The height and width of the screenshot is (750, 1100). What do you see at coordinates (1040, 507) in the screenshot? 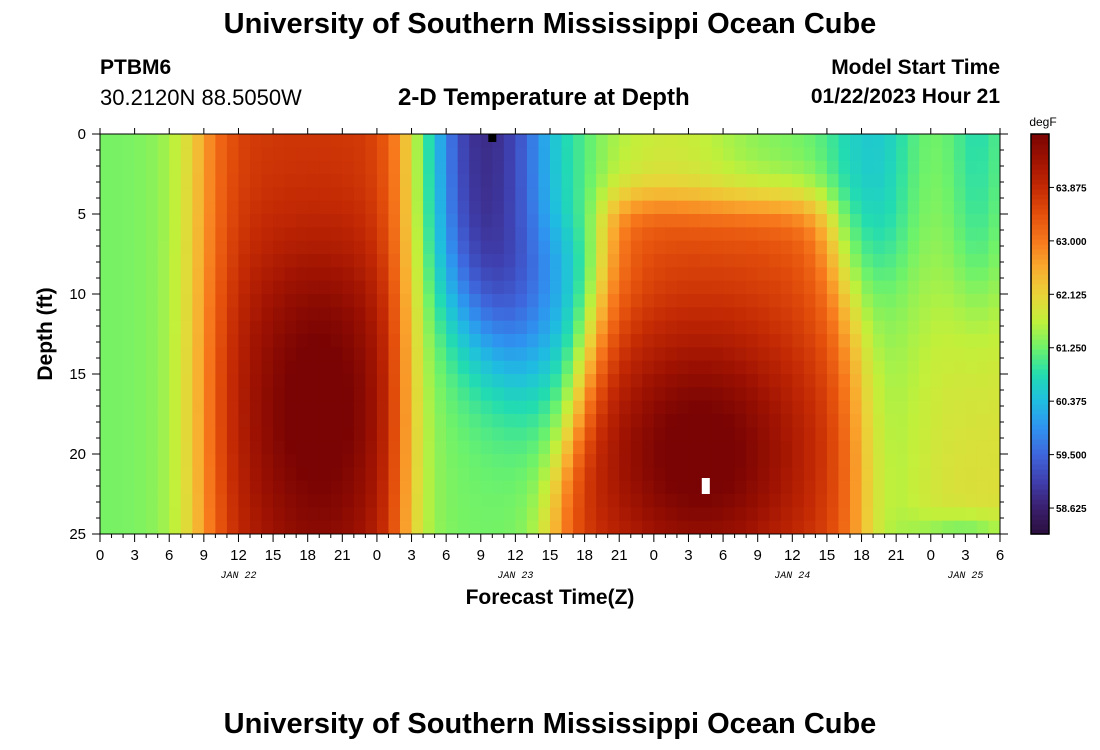
I see `colorbar-segment` at bounding box center [1040, 507].